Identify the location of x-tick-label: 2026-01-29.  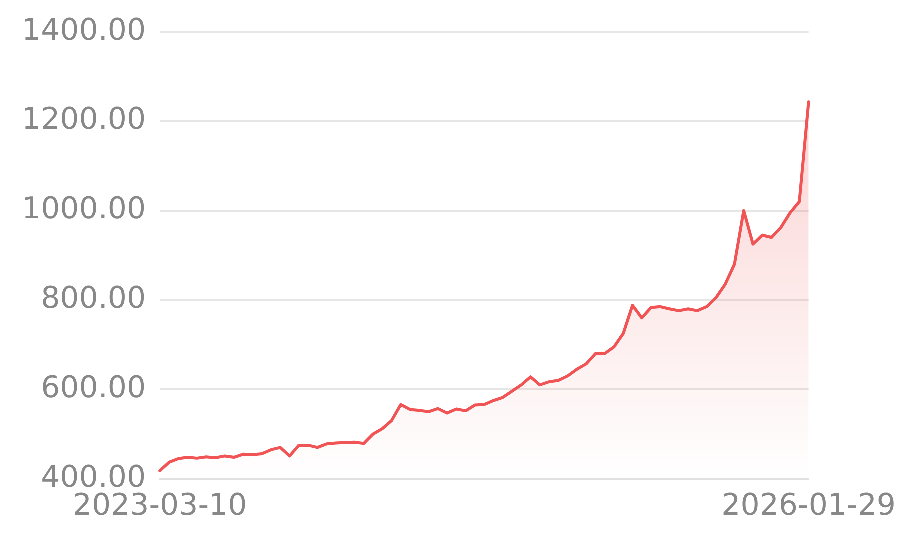
(809, 505).